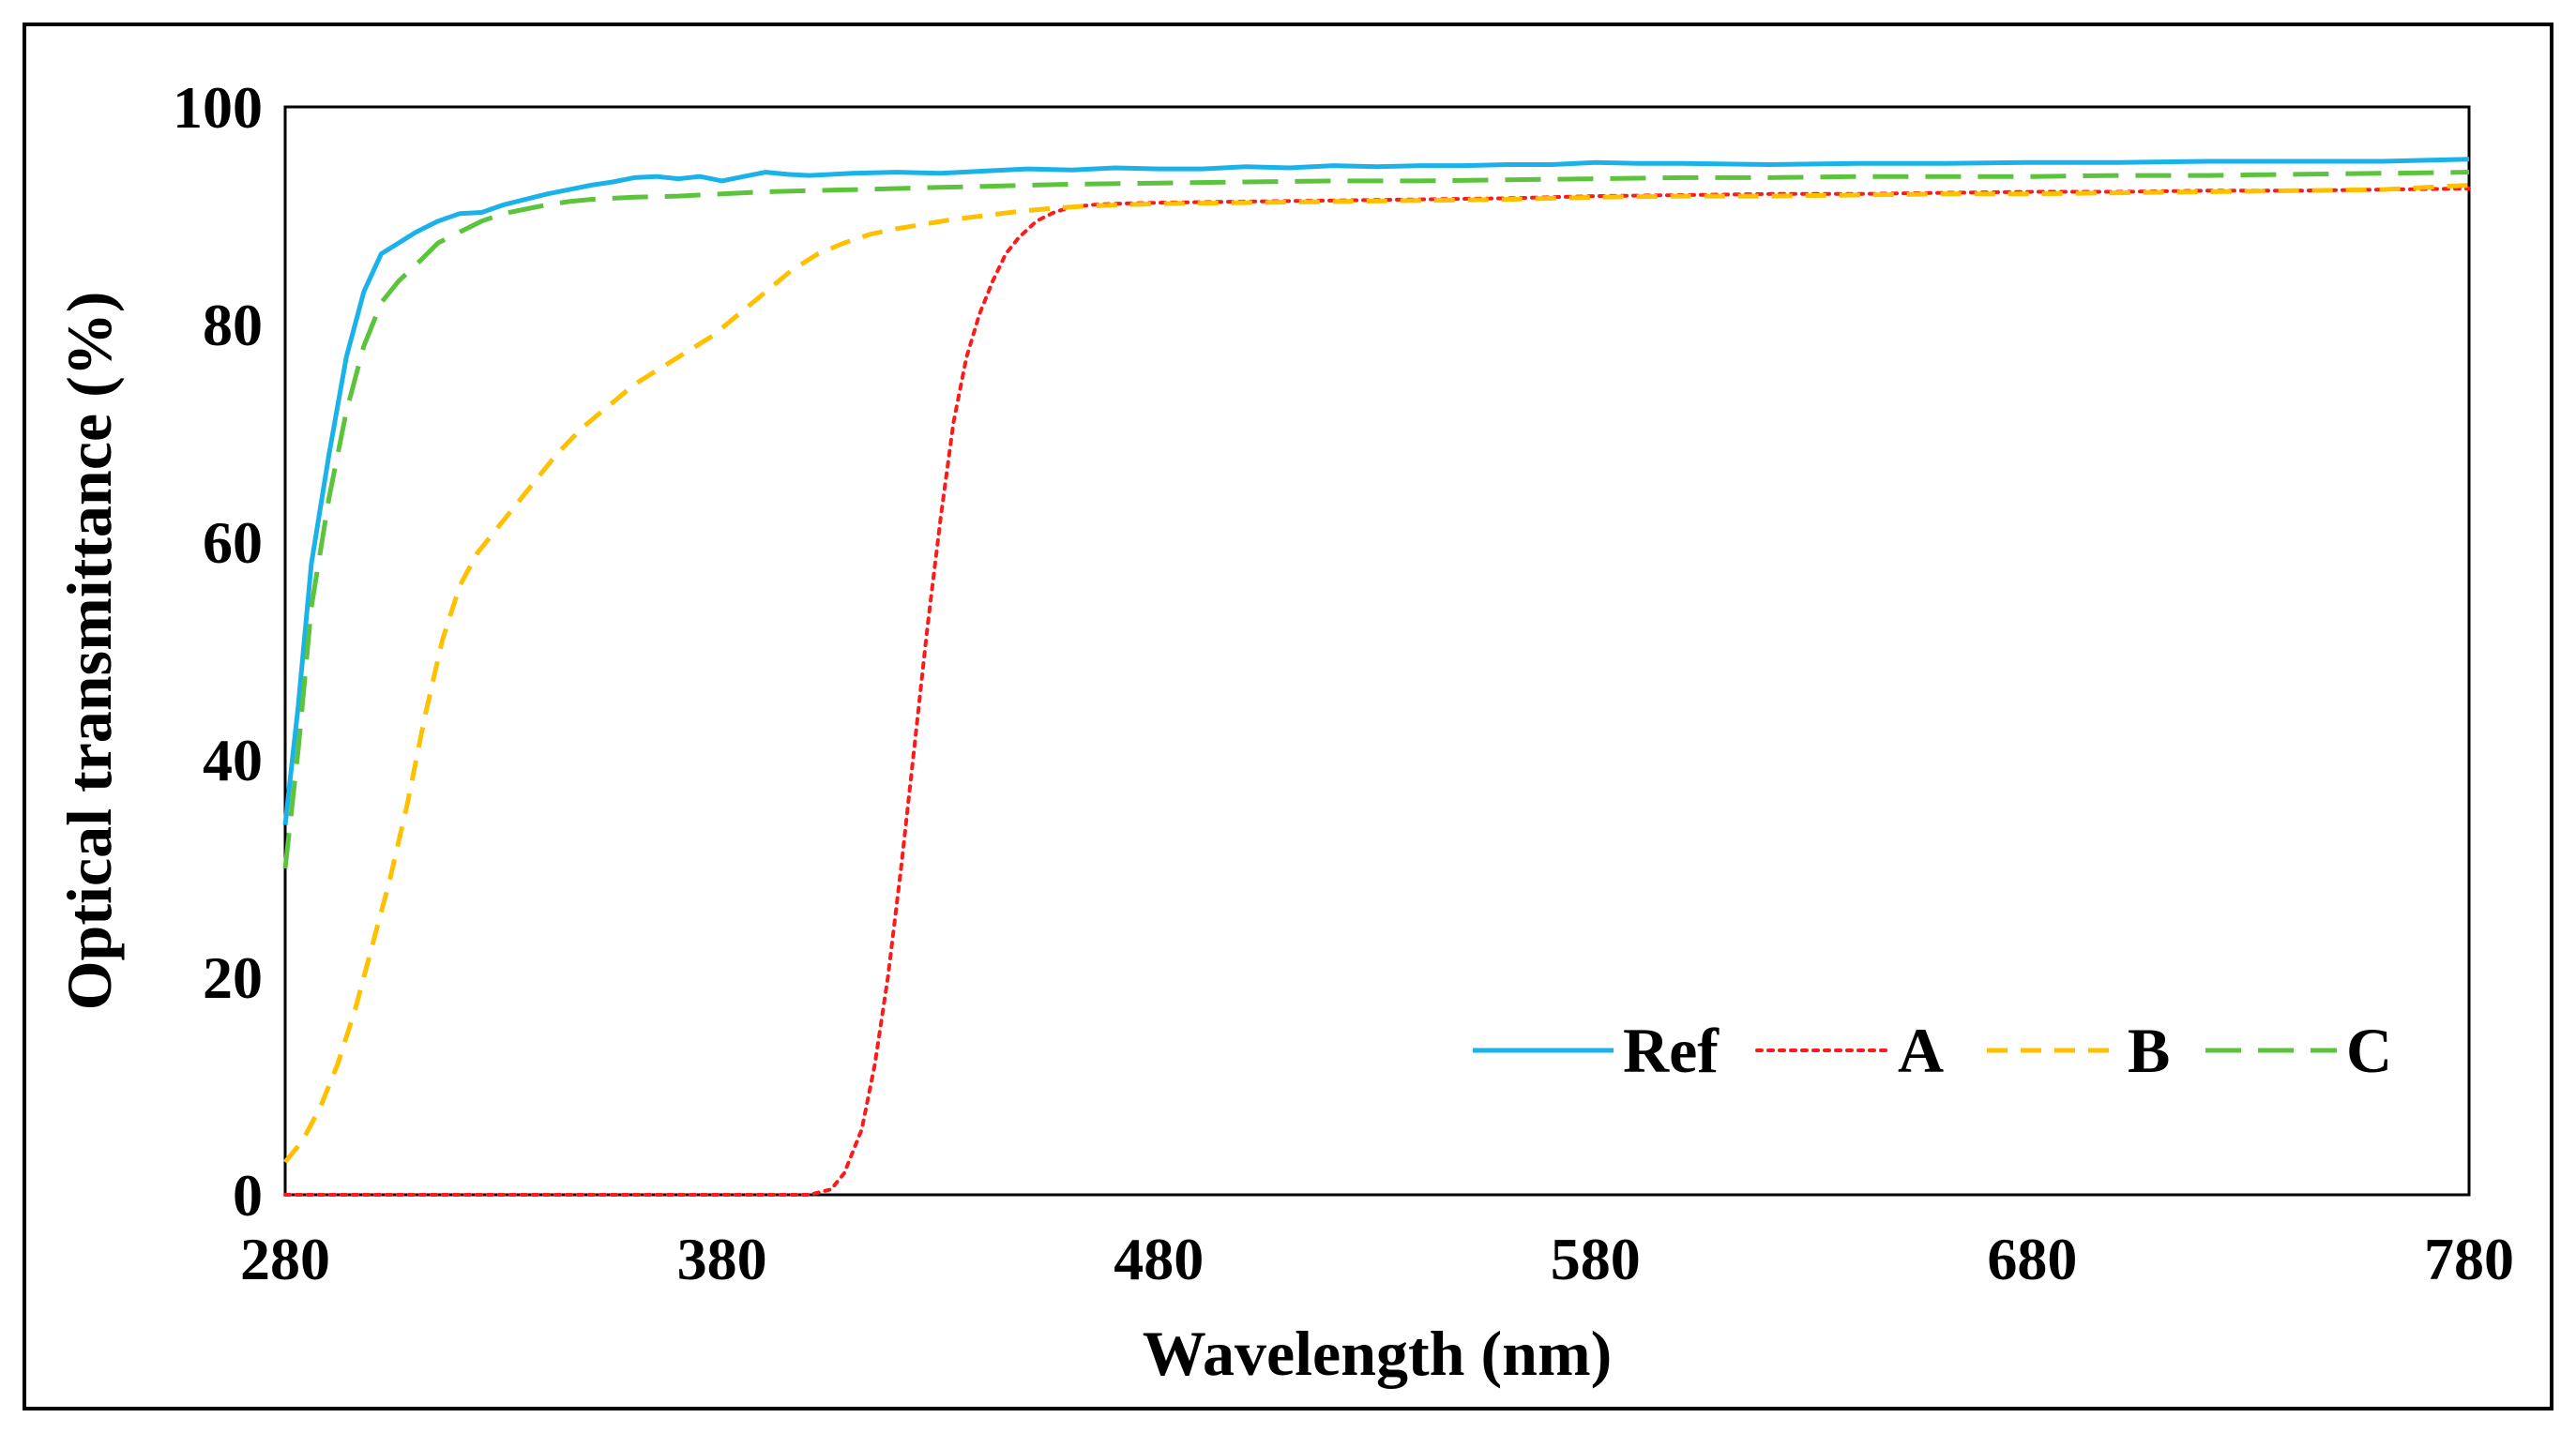 The width and height of the screenshot is (2576, 1433). I want to click on y-tick-label: 40, so click(233, 760).